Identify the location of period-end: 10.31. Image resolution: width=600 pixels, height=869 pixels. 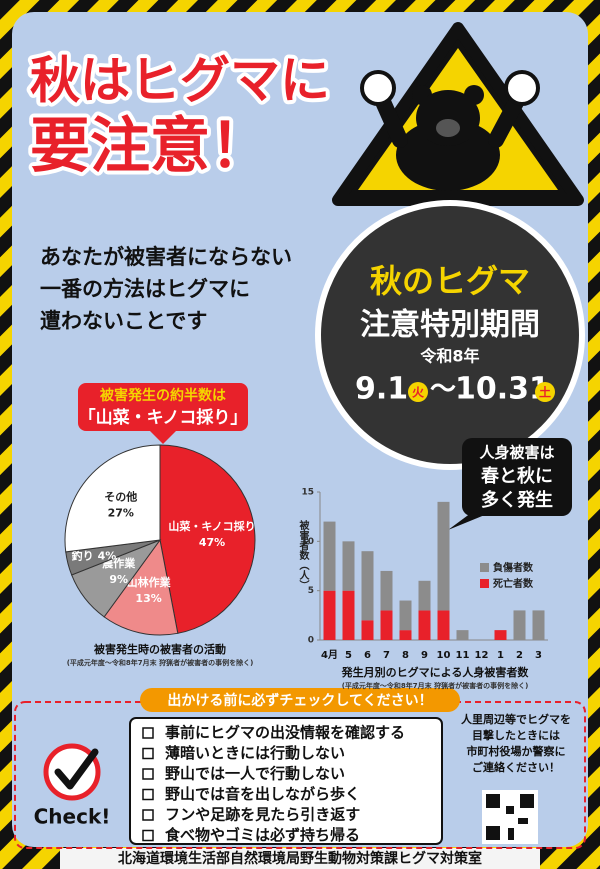
(502, 389).